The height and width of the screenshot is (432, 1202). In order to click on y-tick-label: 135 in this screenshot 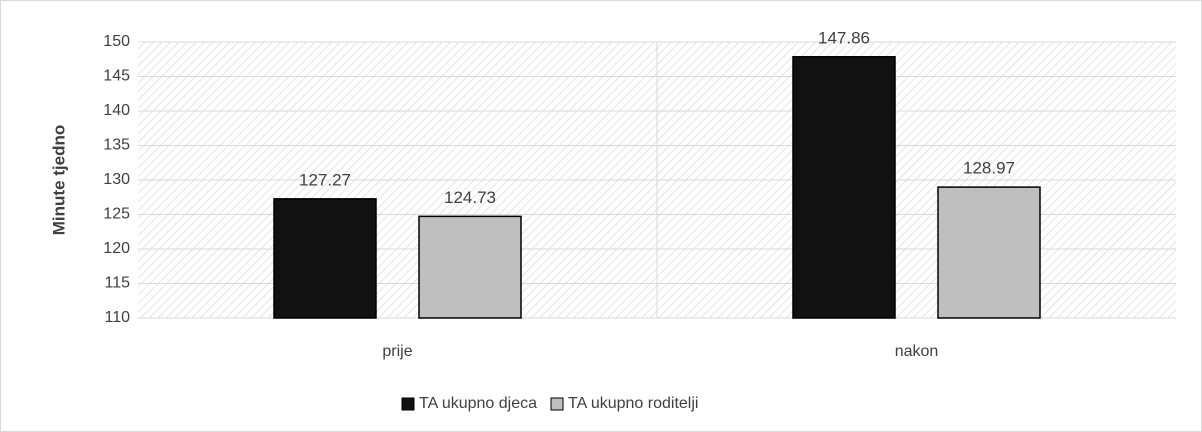, I will do `click(116, 145)`.